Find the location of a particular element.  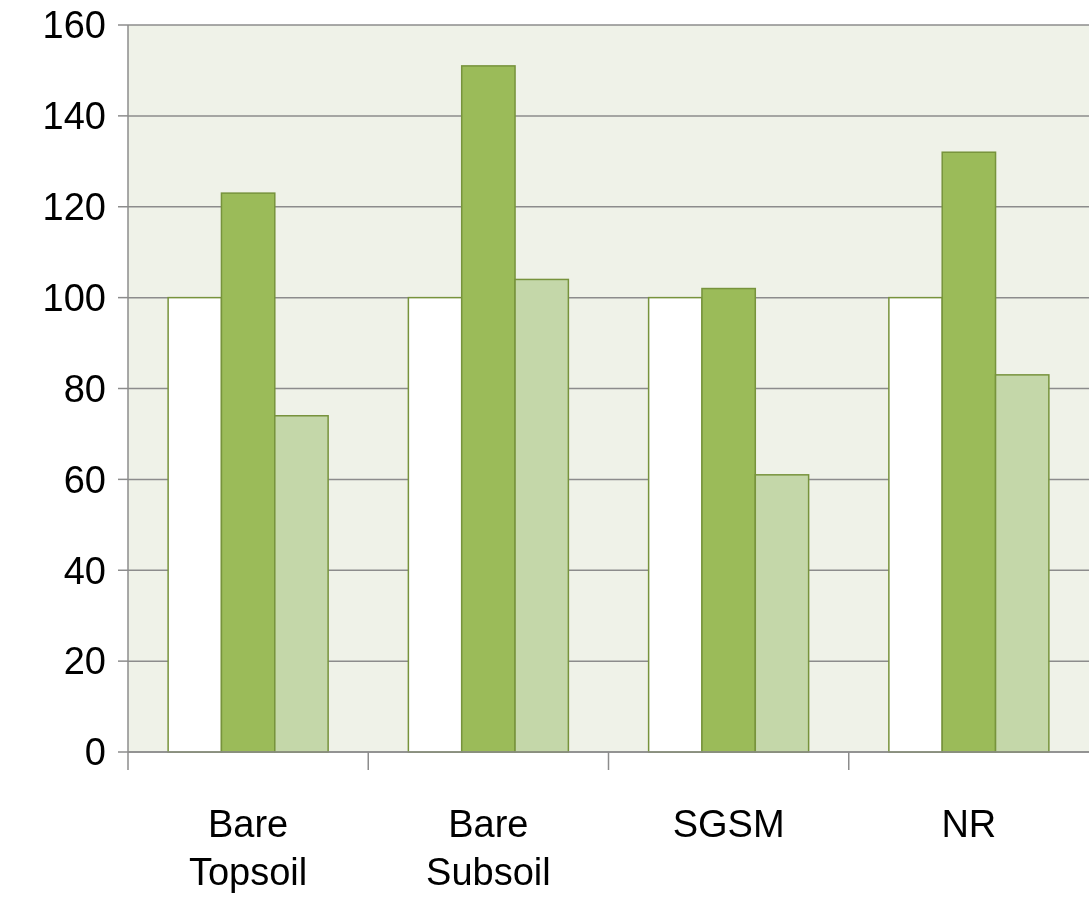

y-tick-label: 80 is located at coordinates (84, 388).